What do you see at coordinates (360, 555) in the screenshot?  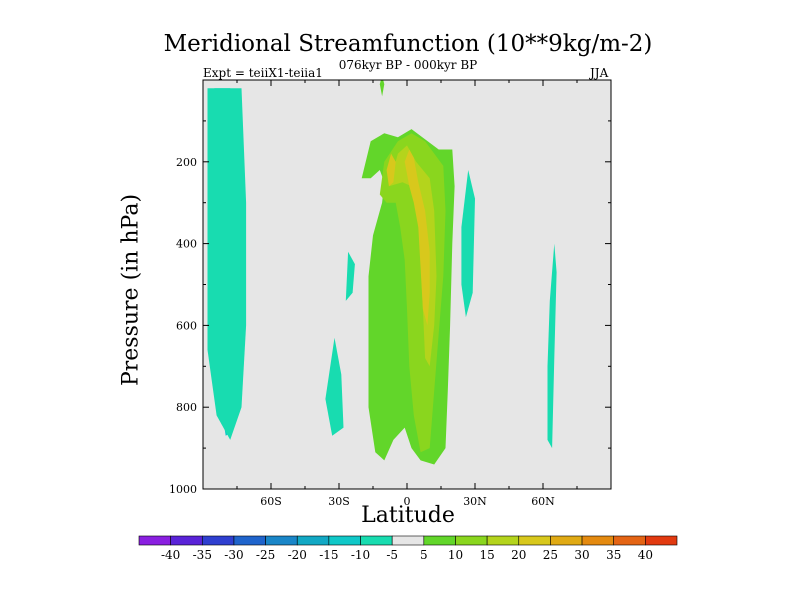 I see `colorbar-label: -10` at bounding box center [360, 555].